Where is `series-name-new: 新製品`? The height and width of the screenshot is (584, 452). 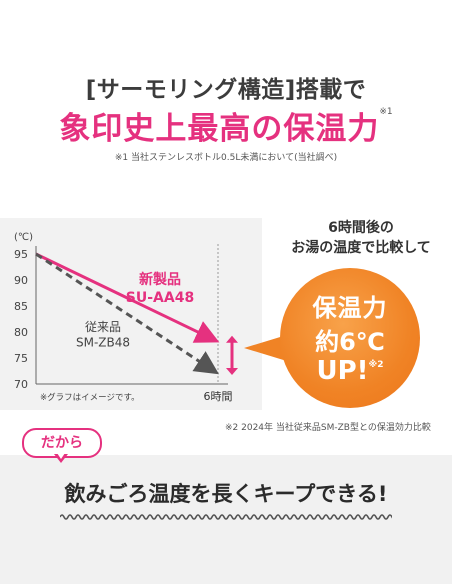 series-name-new: 新製品 is located at coordinates (160, 279).